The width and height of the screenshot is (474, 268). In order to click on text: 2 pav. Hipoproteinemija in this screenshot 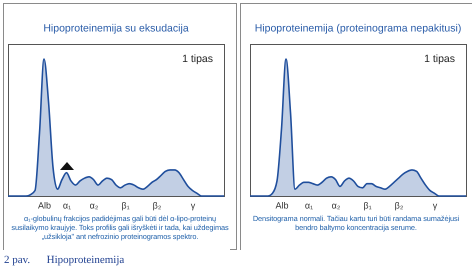, I will do `click(64, 260)`.